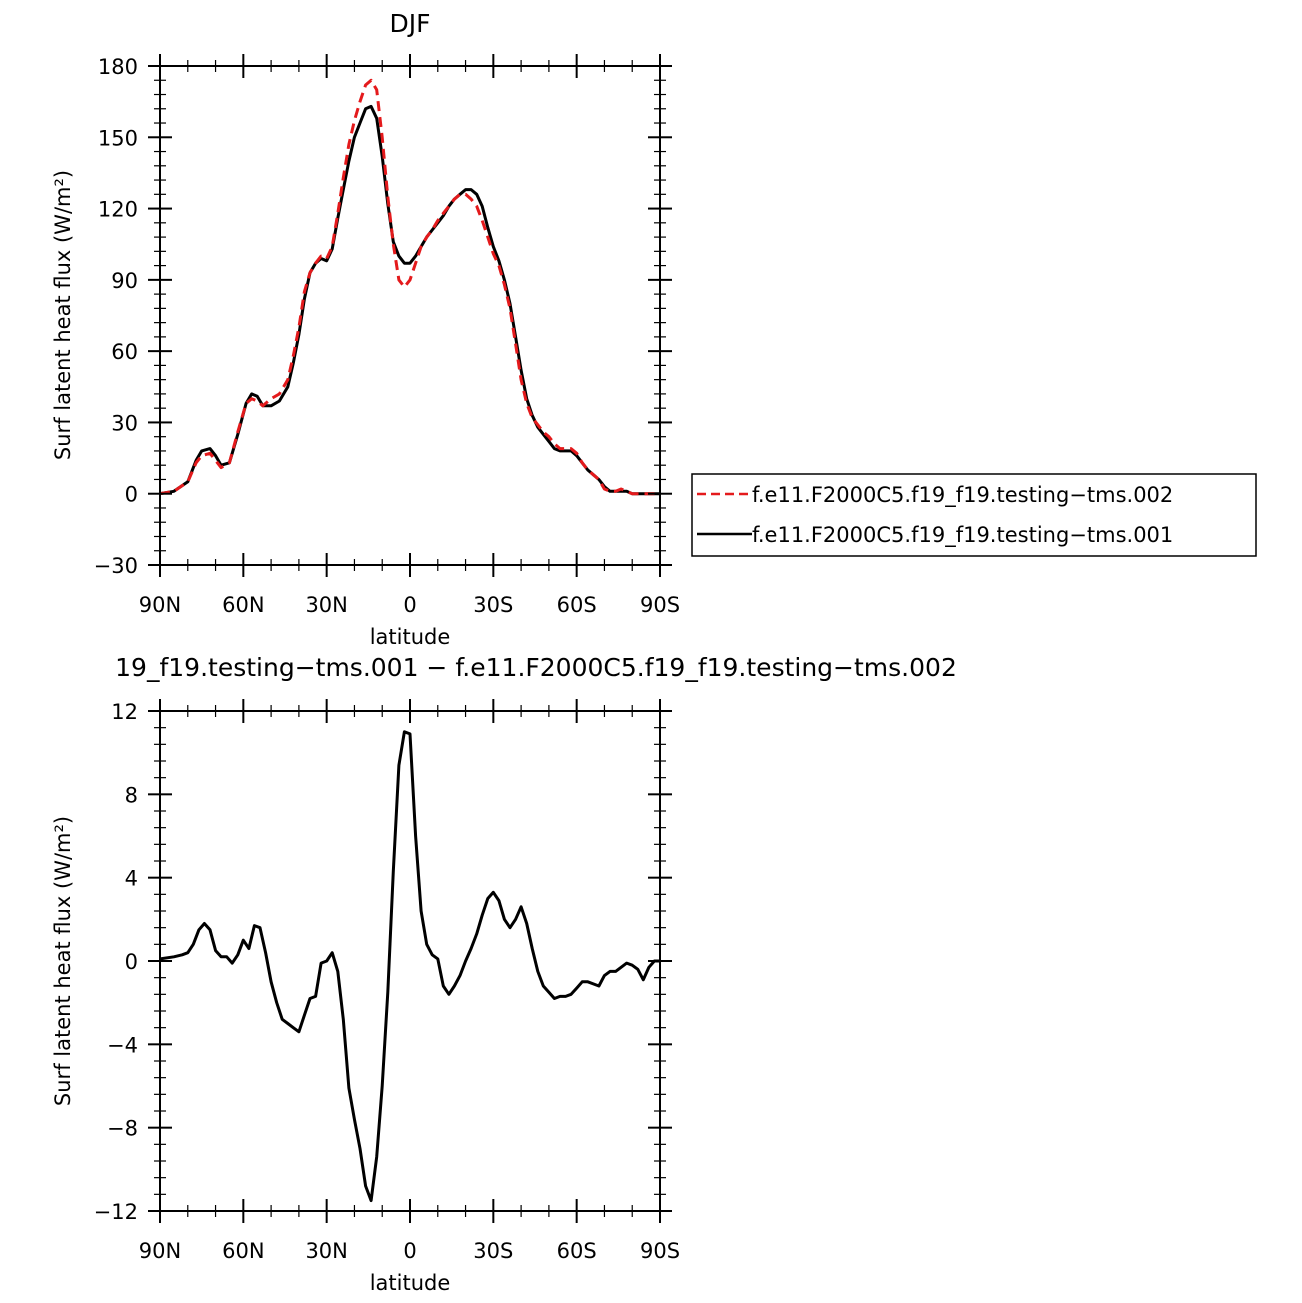  Describe the element at coordinates (326, 1251) in the screenshot. I see `bot-x-tick-label: 30N` at that location.